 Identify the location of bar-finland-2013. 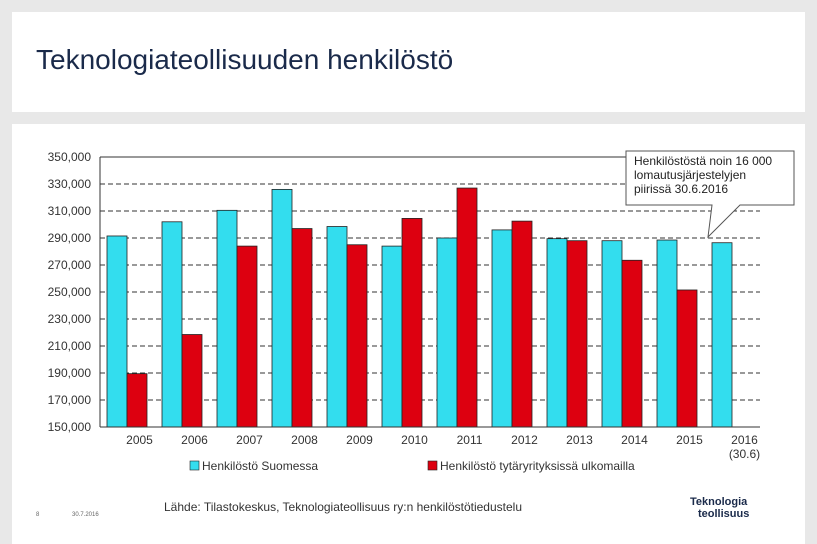
(557, 333).